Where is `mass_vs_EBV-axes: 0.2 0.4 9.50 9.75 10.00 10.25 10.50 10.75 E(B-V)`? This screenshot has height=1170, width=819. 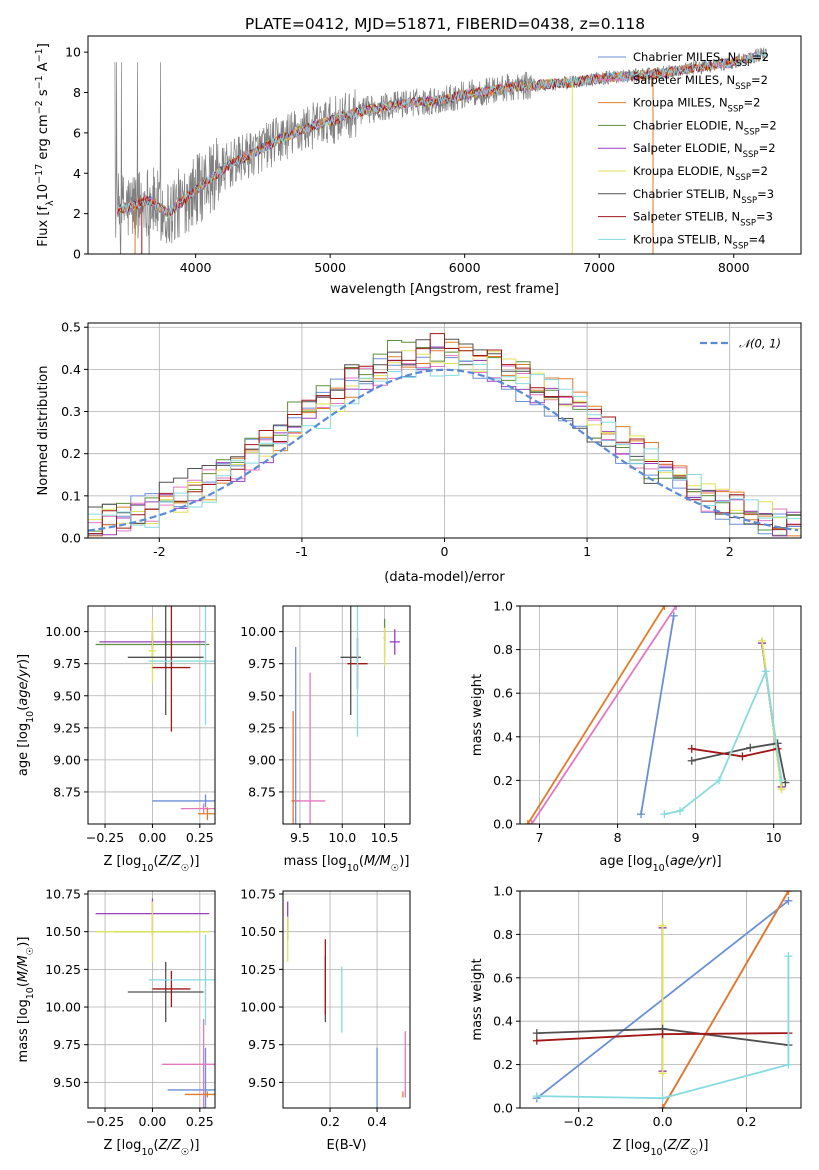 mass_vs_EBV-axes: 0.2 0.4 9.50 9.75 10.00 10.25 10.50 10.75 E(B-V) is located at coordinates (325, 1020).